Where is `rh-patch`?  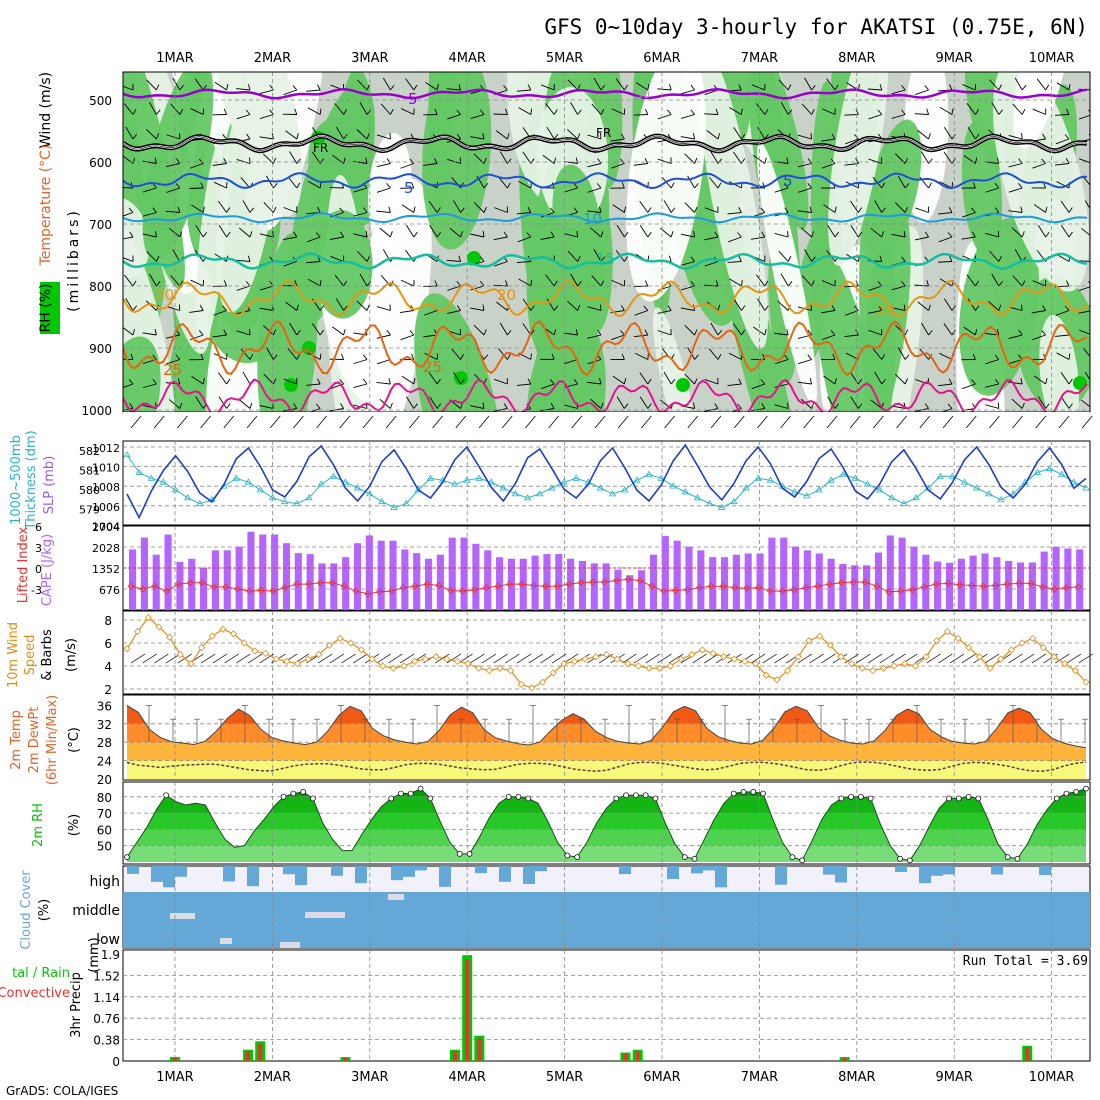 rh-patch is located at coordinates (787, 274).